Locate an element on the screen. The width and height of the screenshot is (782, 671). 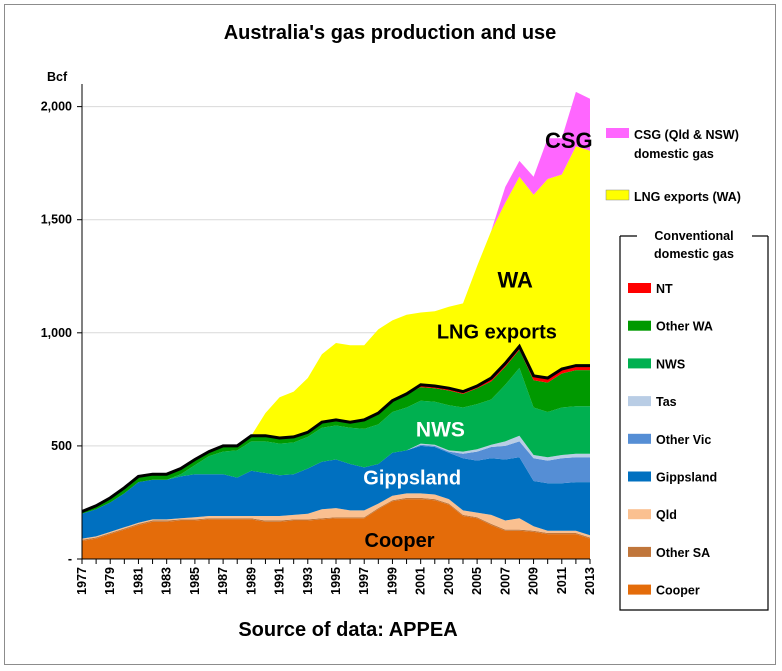
legend-label: domestic gas is located at coordinates (674, 154).